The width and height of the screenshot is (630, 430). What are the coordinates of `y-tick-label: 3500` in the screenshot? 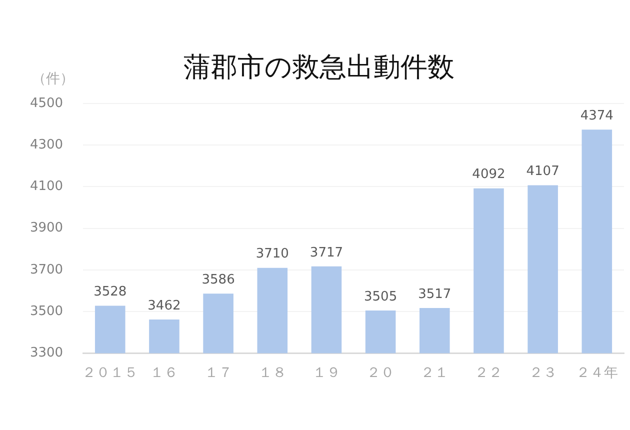 It's located at (47, 311).